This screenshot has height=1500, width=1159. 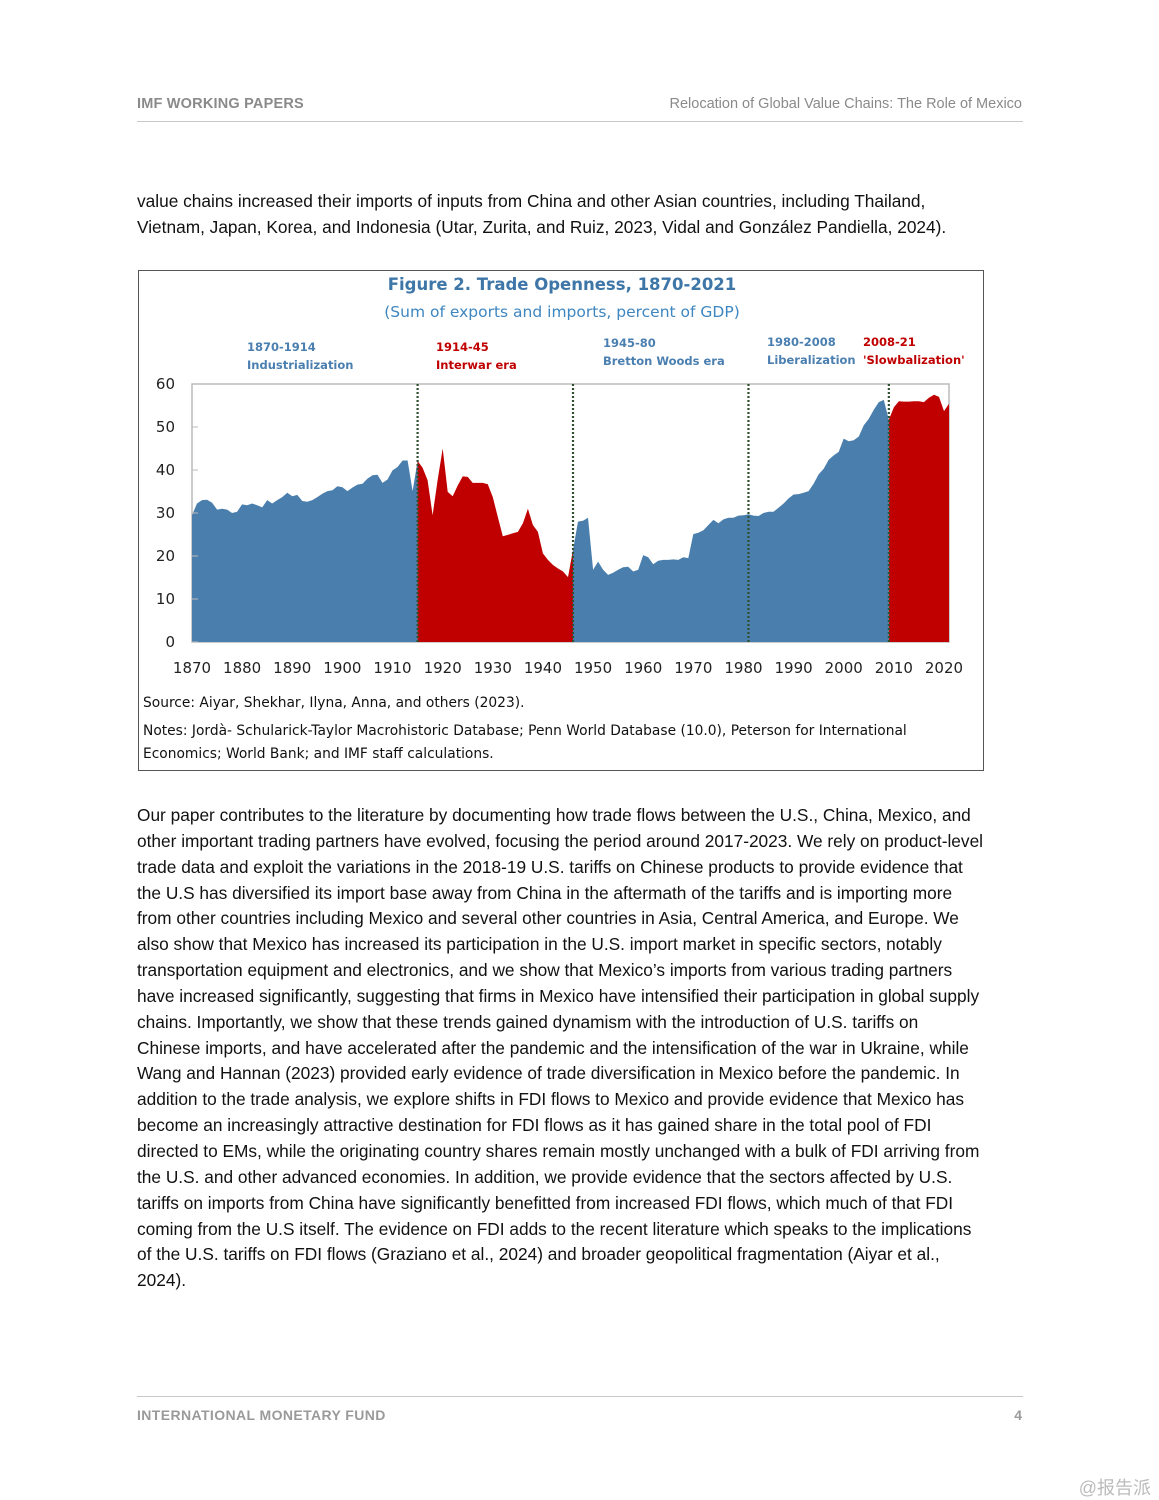 I want to click on x-tick-label: 1940, so click(x=543, y=668).